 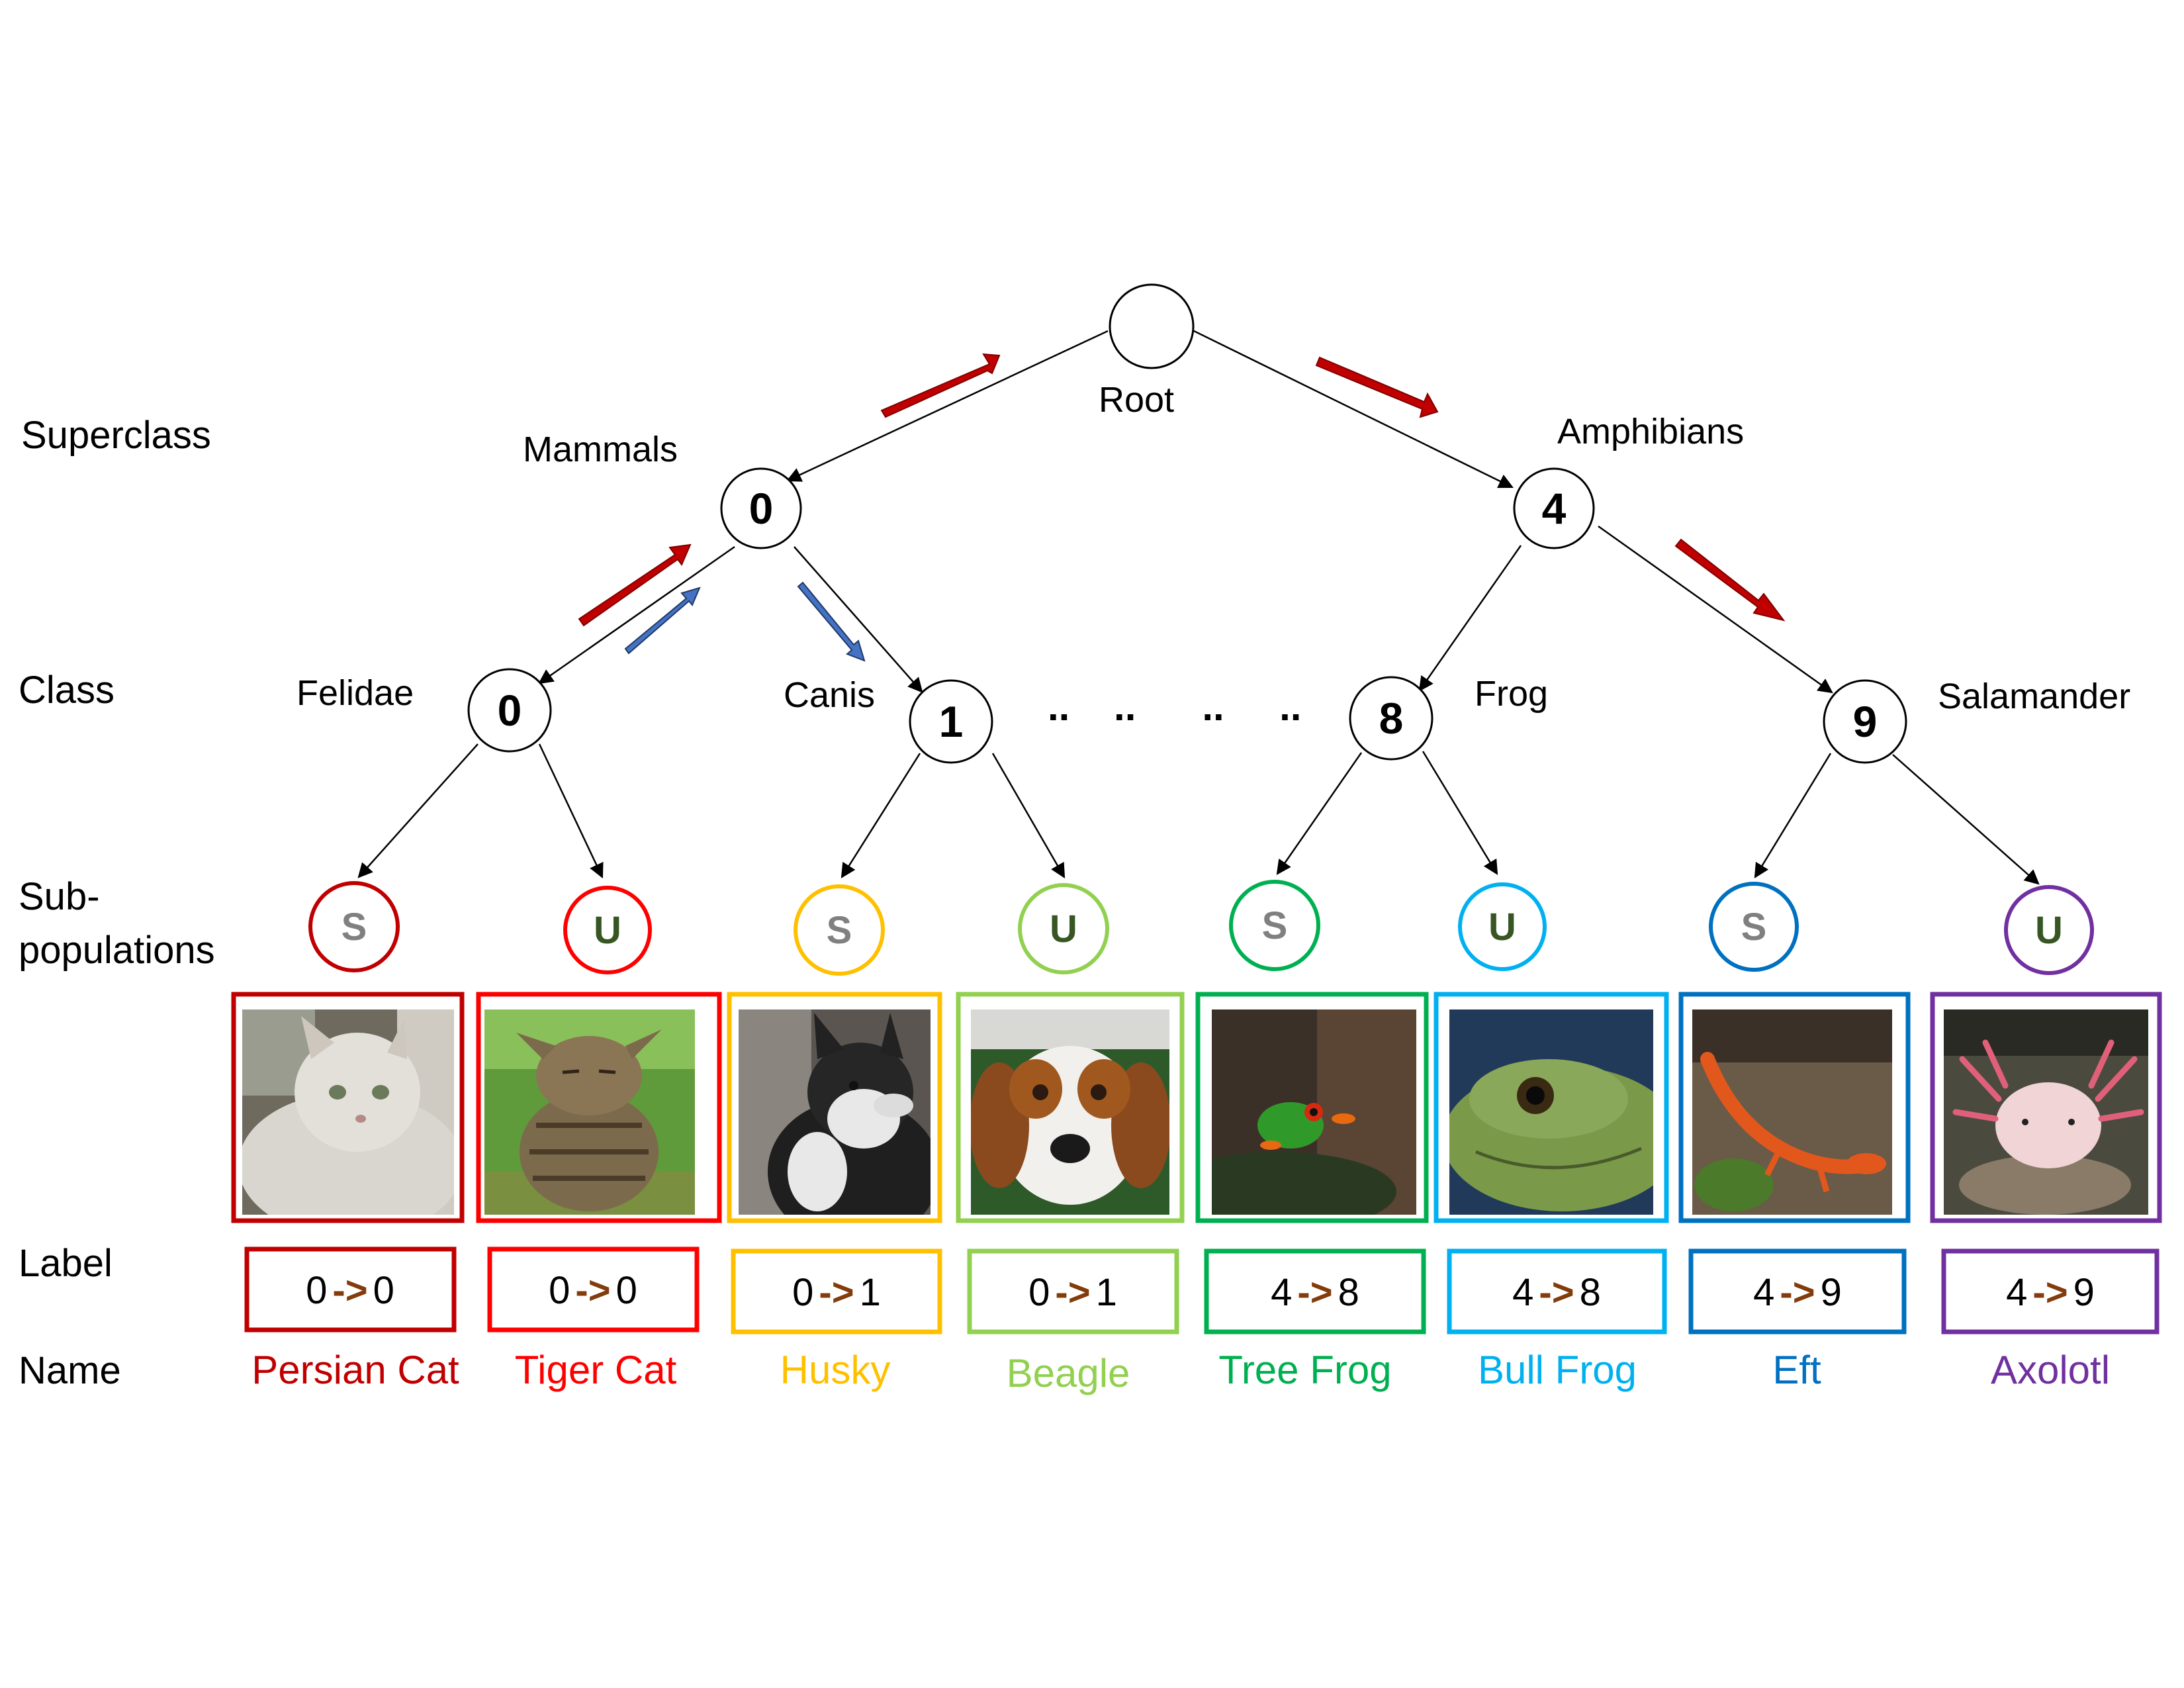 What do you see at coordinates (832, 621) in the screenshot?
I see `blue-arrow-to-canis` at bounding box center [832, 621].